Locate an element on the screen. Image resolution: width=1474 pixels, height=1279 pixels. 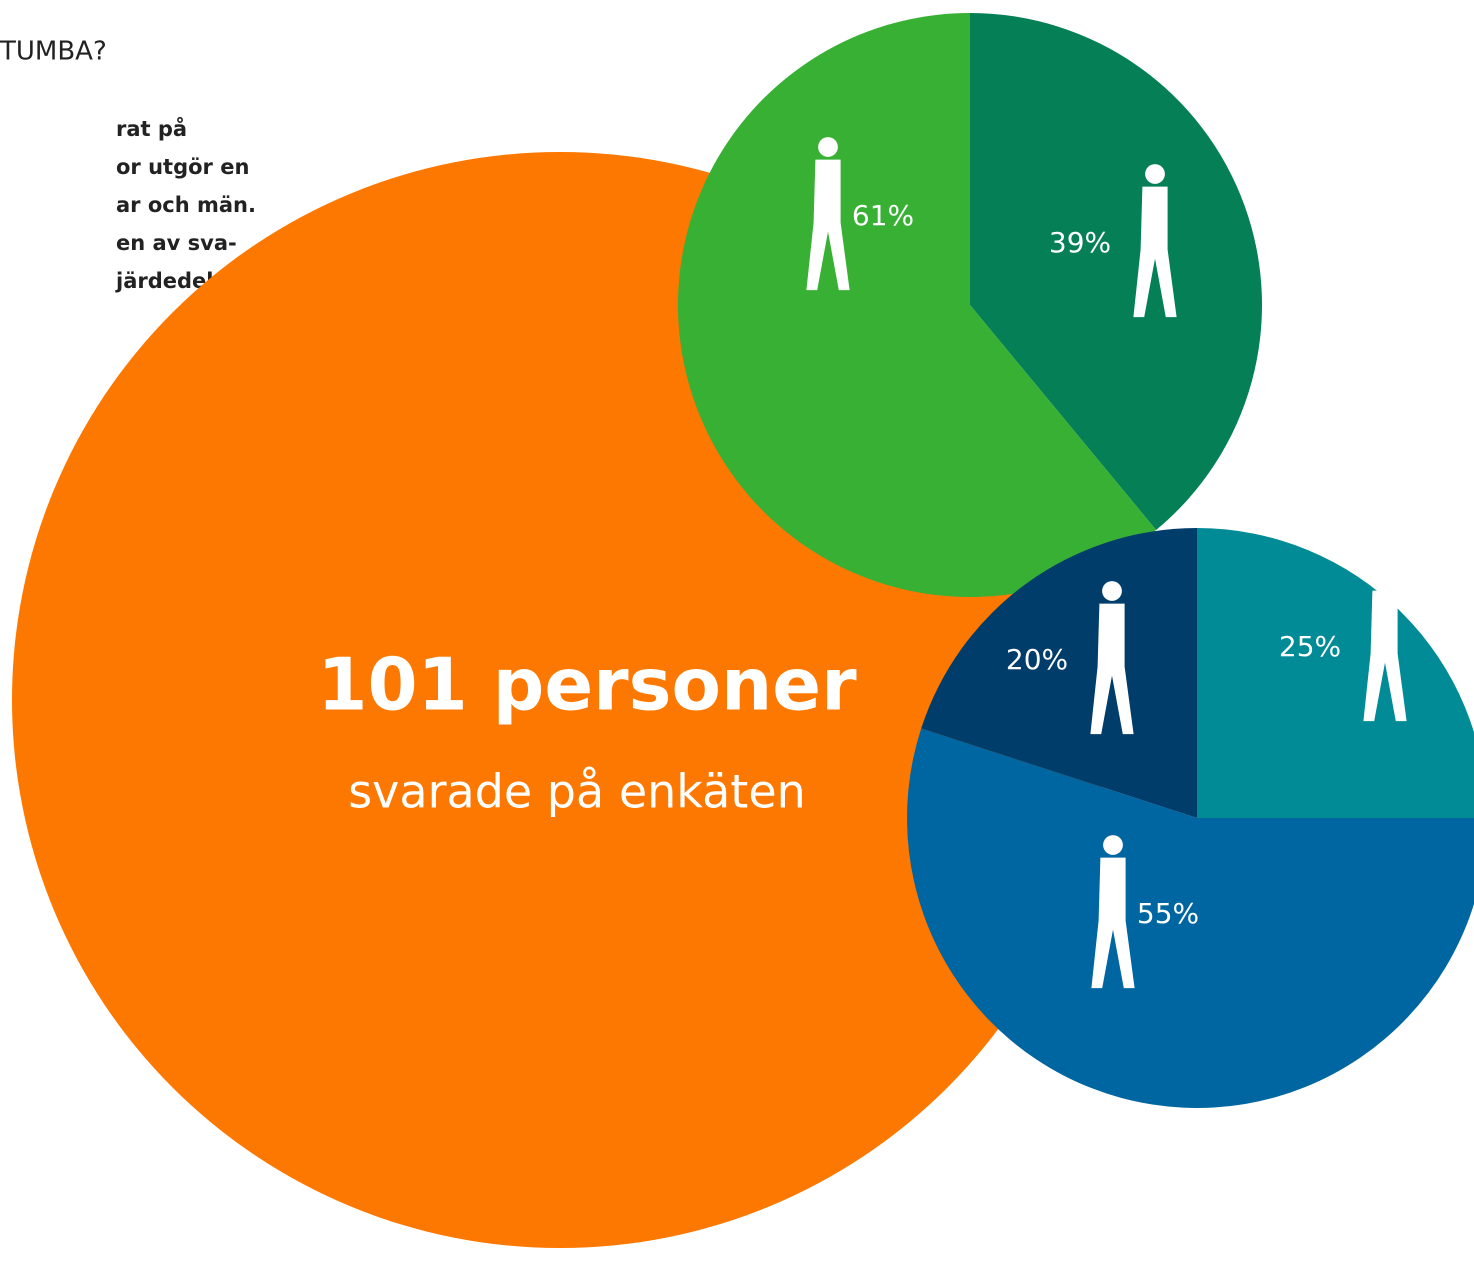
intro-line: ar och män. is located at coordinates (186, 205).